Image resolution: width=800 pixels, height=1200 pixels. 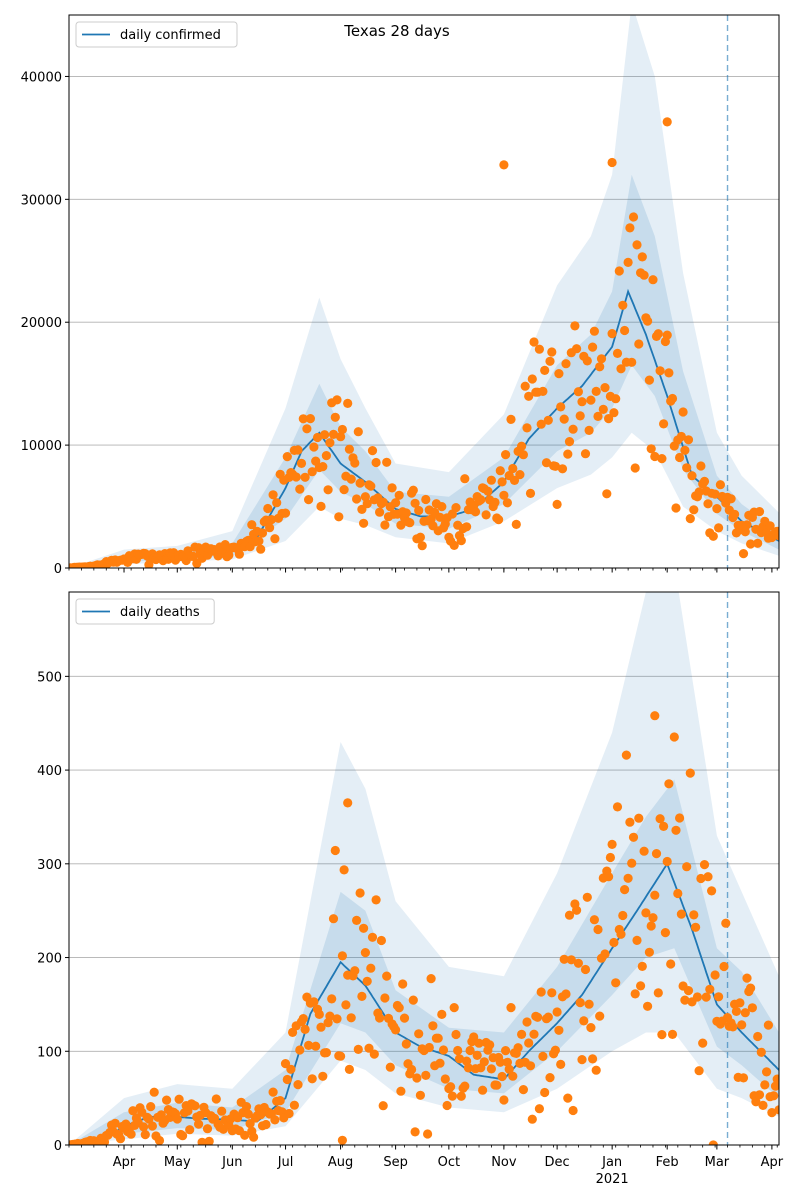 I want to click on x-tick-label: Aug, so click(x=340, y=1162).